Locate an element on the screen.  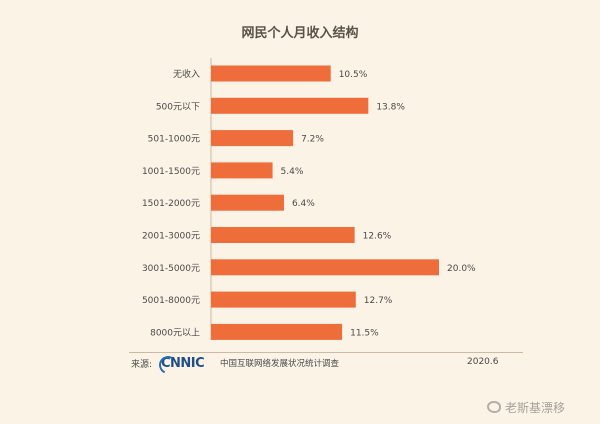
category-label: 5001-8000元 is located at coordinates (171, 301).